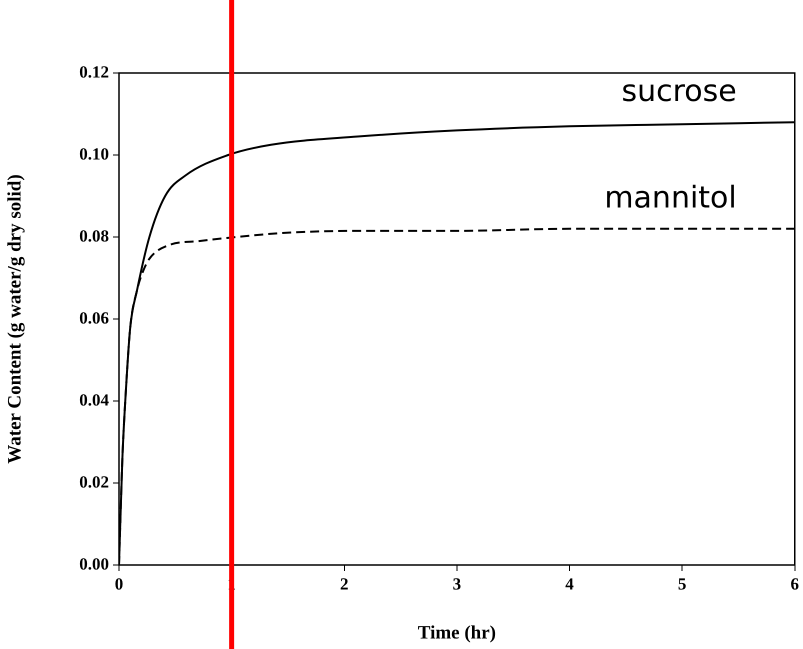  Describe the element at coordinates (670, 198) in the screenshot. I see `series-label: mannitol` at that location.